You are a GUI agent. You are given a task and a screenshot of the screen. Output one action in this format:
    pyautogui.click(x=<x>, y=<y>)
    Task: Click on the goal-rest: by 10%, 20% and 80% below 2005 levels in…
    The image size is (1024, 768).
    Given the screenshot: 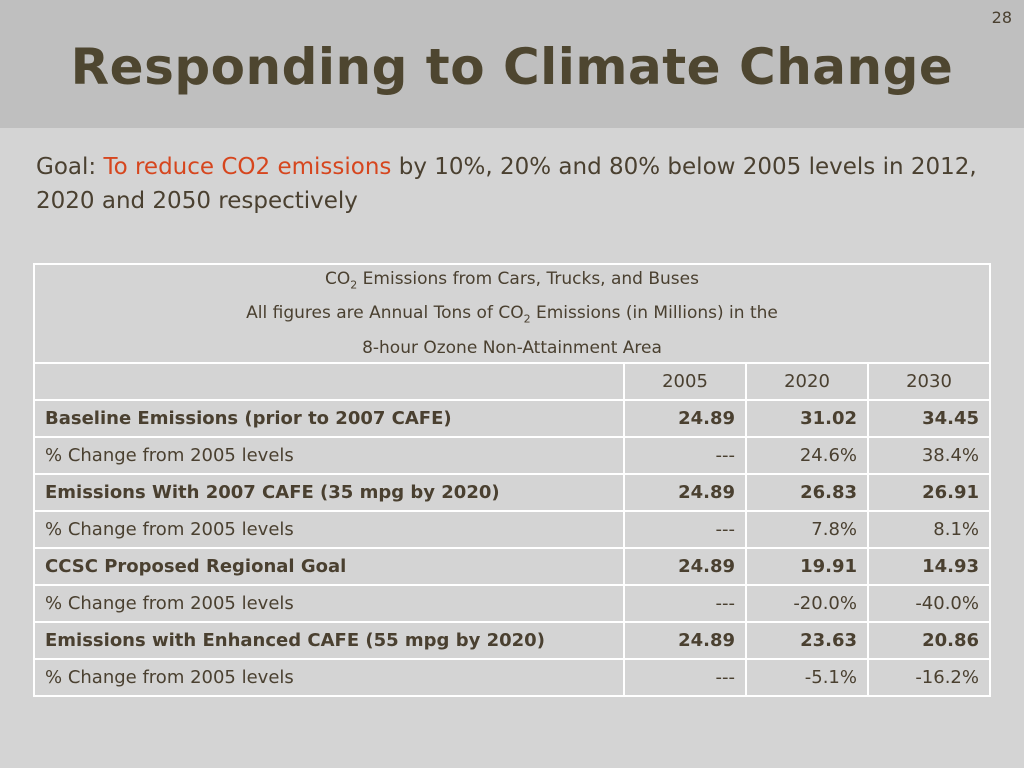 What is the action you would take?
    pyautogui.click(x=506, y=184)
    